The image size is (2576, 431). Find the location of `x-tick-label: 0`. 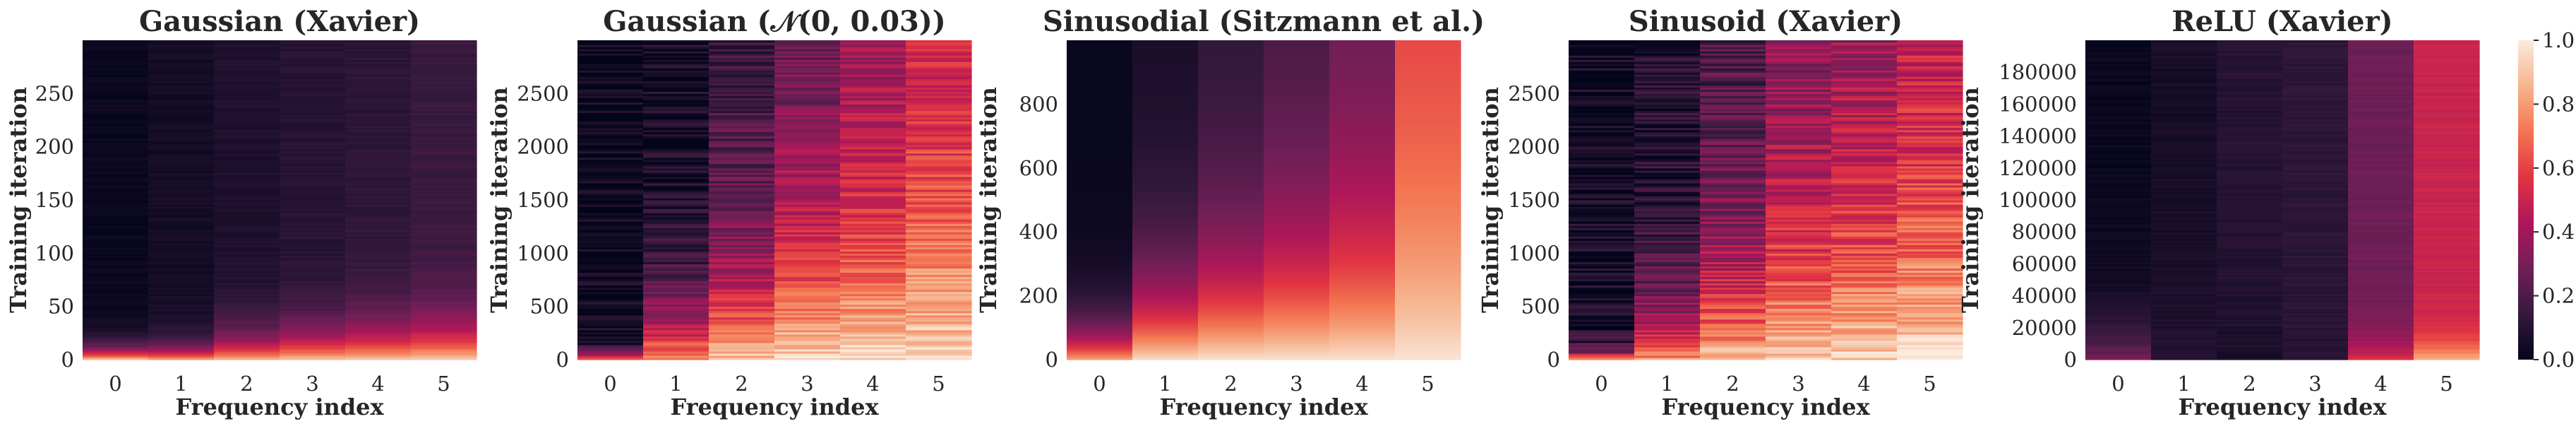

x-tick-label: 0 is located at coordinates (1601, 384).